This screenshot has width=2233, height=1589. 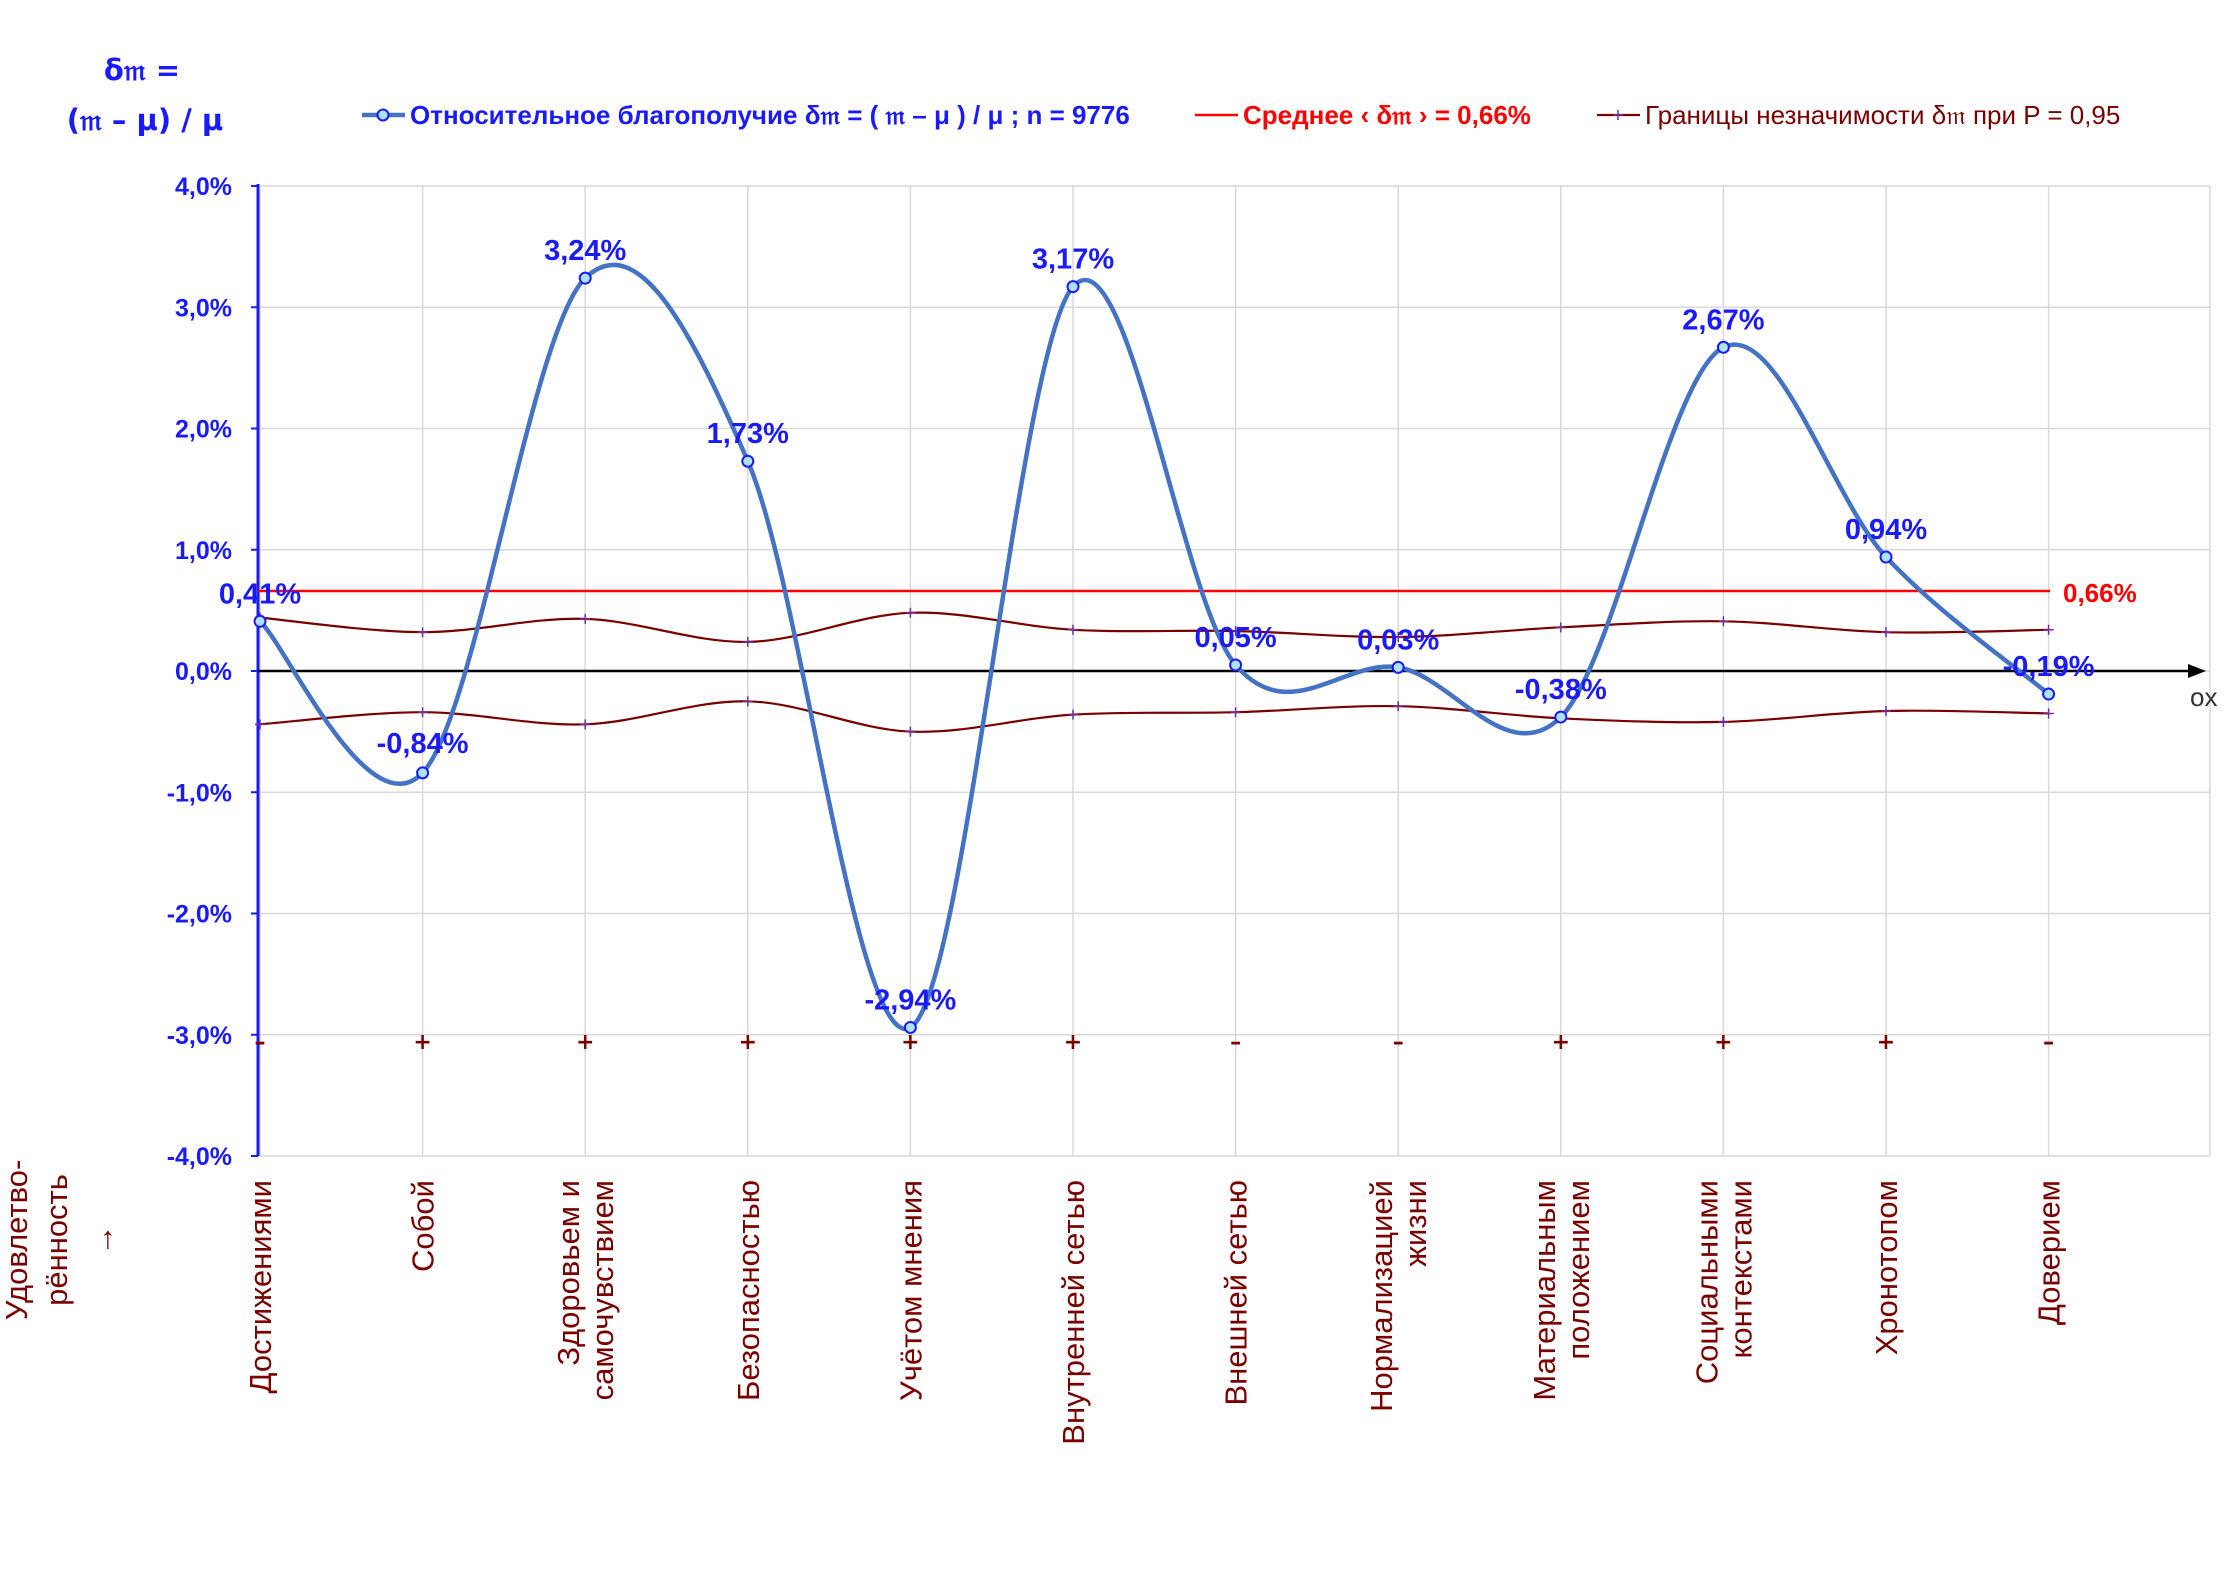 I want to click on category-label-line: Доверием, so click(x=2049, y=1252).